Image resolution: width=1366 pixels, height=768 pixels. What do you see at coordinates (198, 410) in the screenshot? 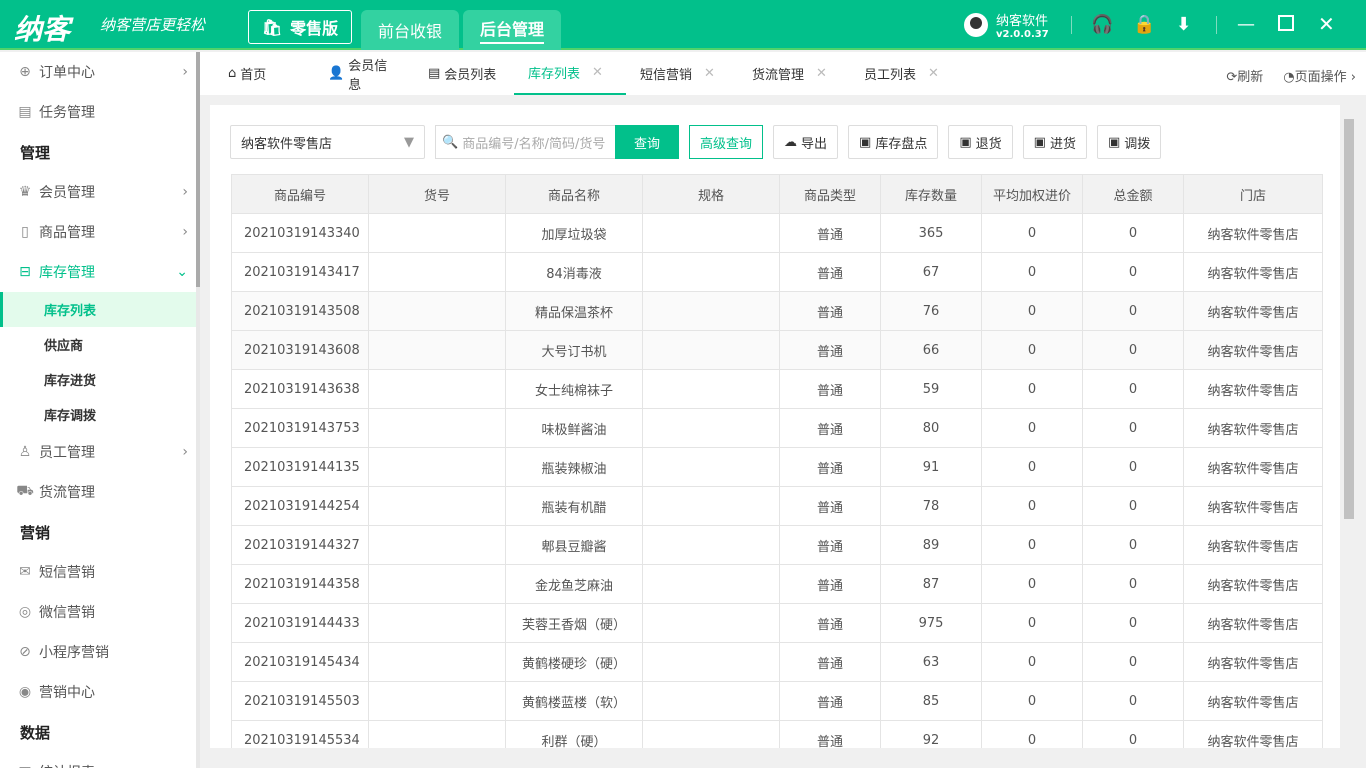
I see `sidebar-scrollbar` at bounding box center [198, 410].